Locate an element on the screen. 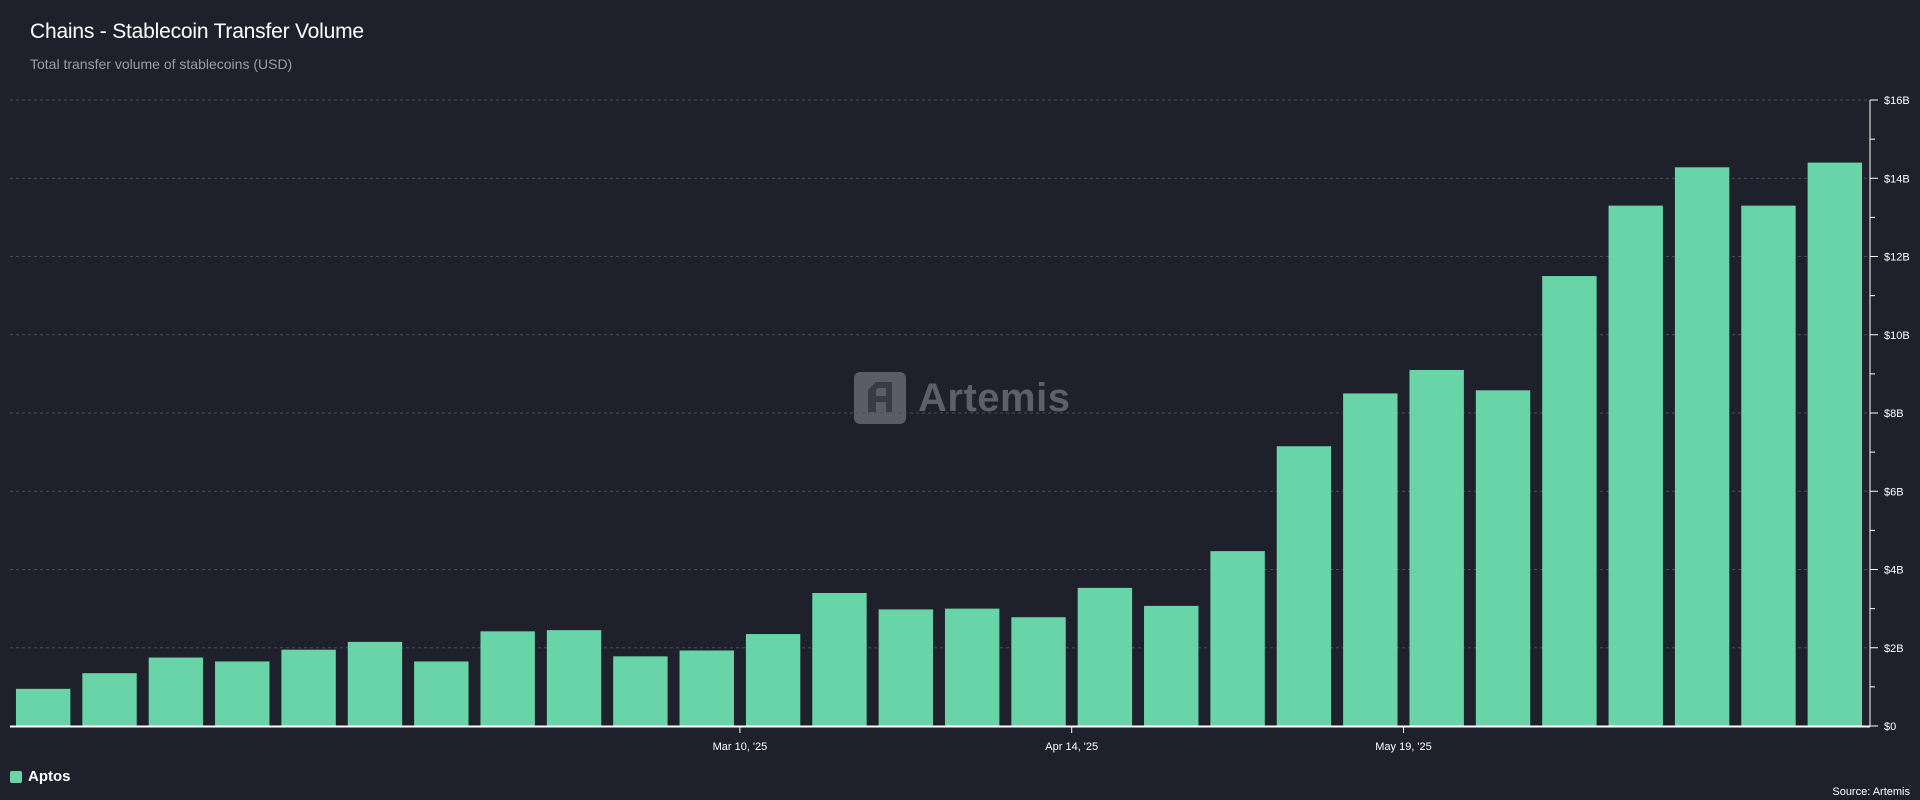  legend: Aptos is located at coordinates (40, 776).